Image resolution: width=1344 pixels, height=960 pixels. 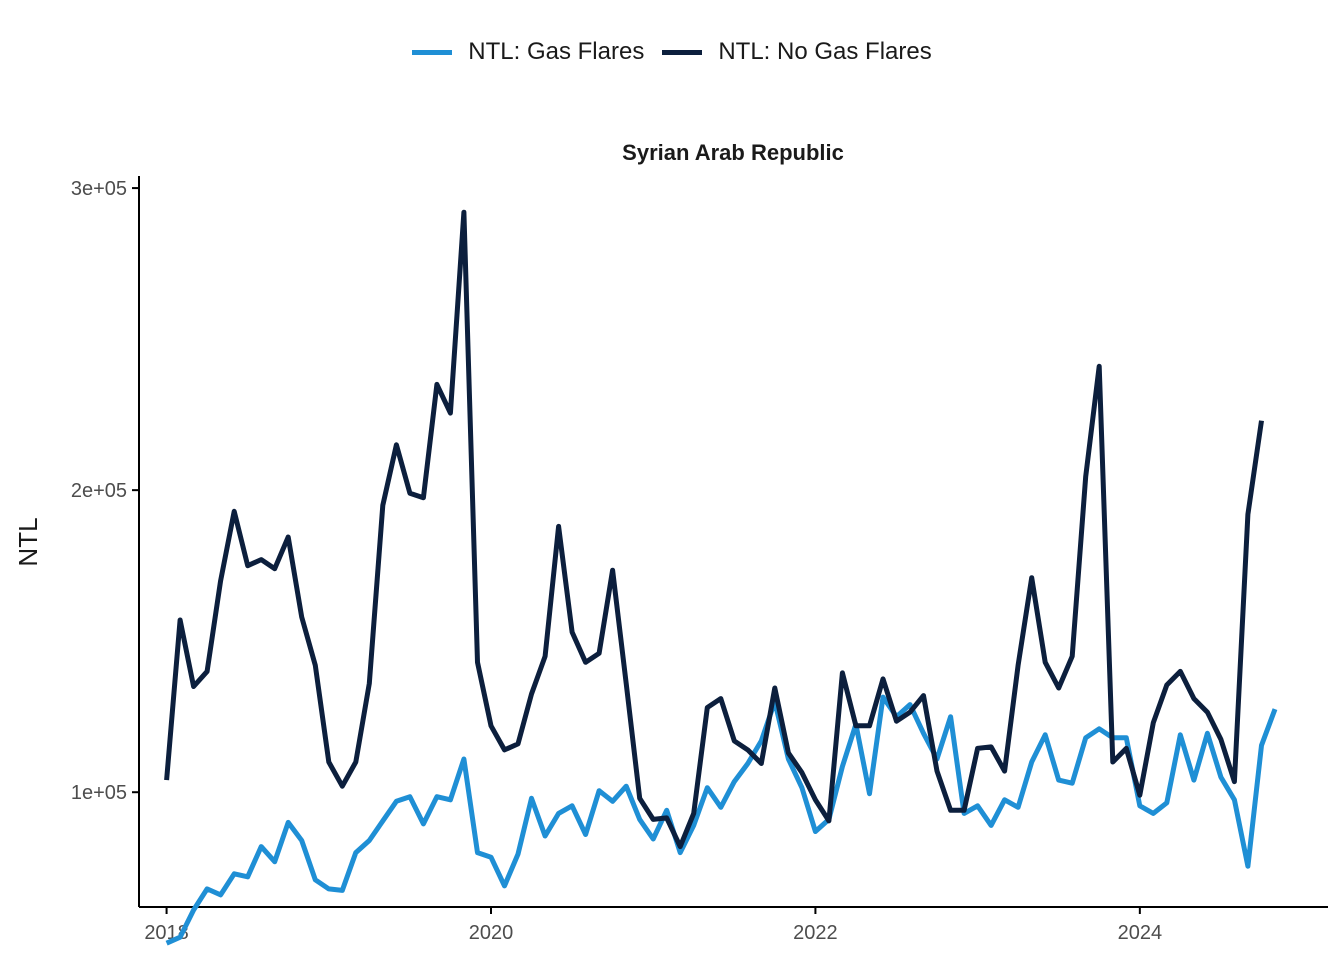 I want to click on y-axis-title: NTL, so click(x=28, y=541).